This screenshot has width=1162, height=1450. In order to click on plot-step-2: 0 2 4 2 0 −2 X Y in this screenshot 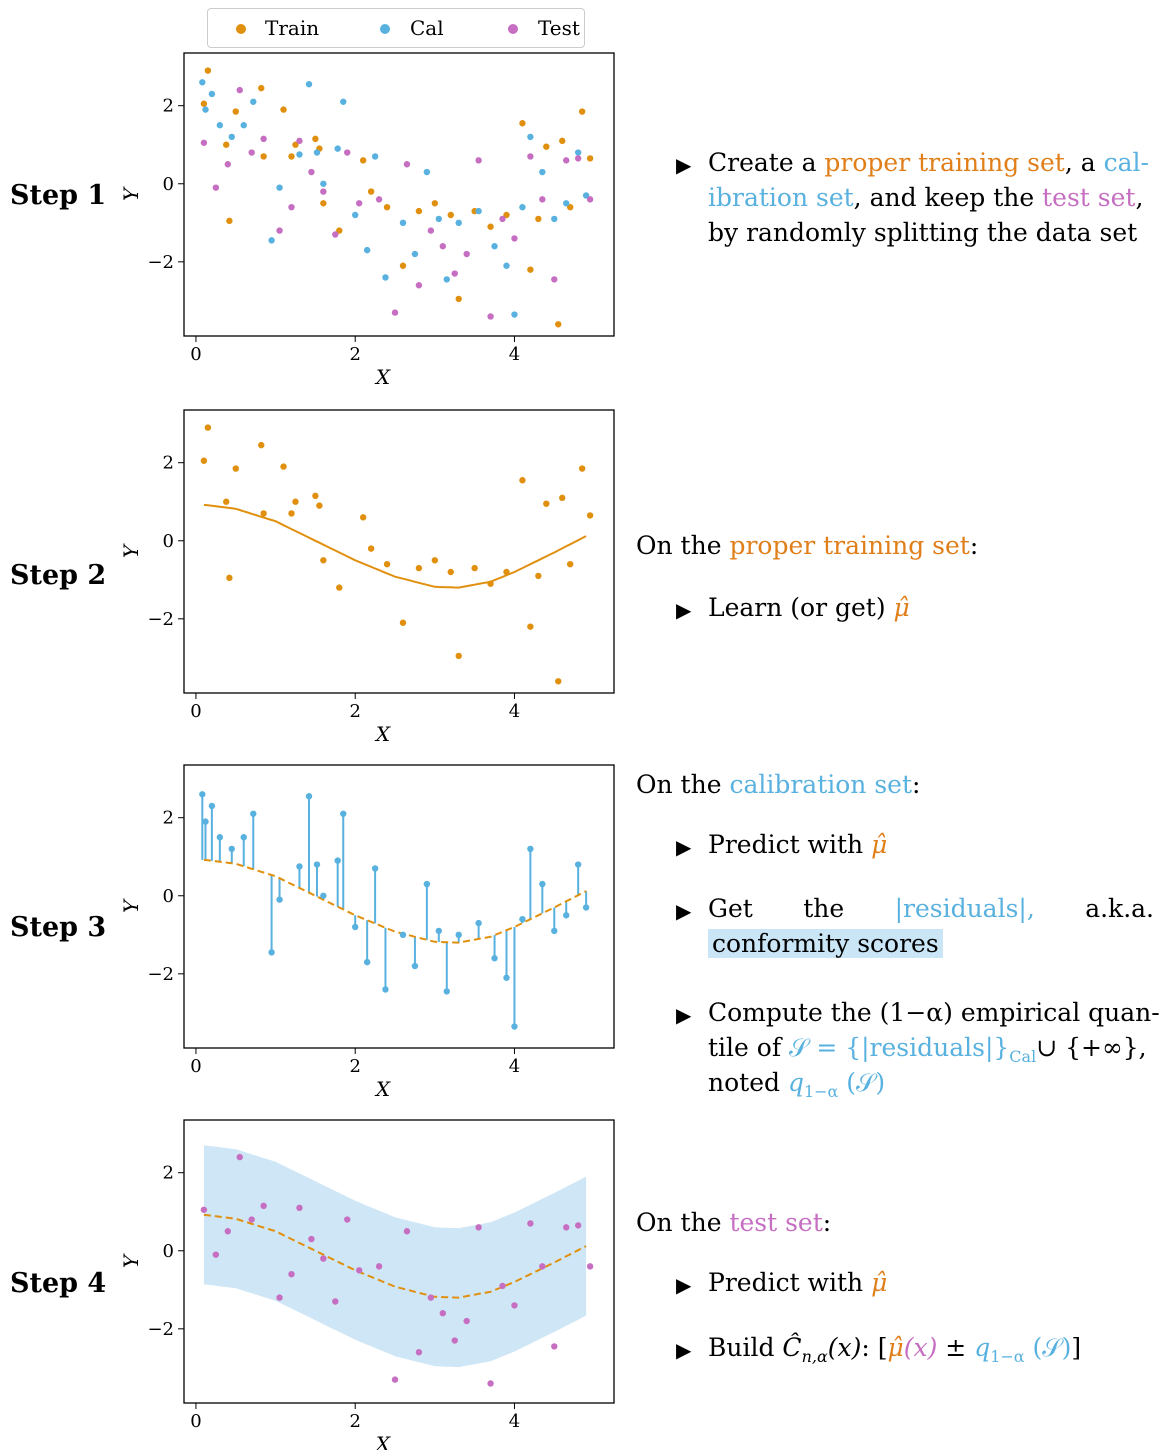, I will do `click(367, 577)`.